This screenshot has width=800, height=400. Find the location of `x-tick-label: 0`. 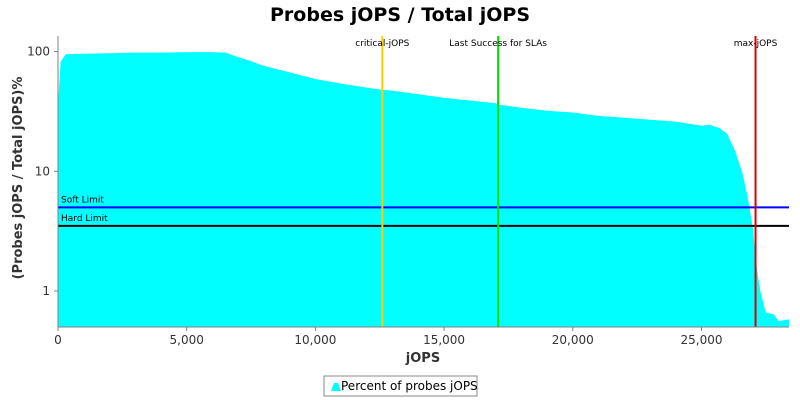

x-tick-label: 0 is located at coordinates (58, 340).